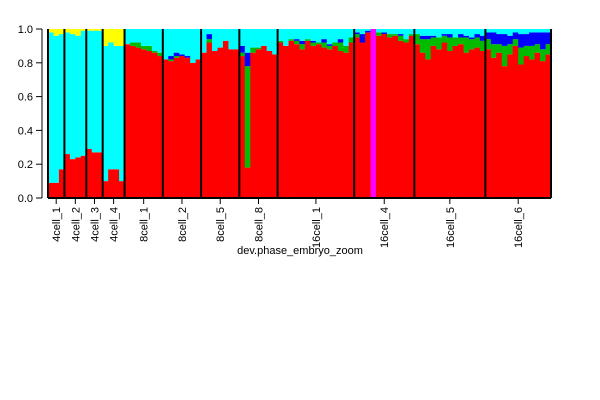 This screenshot has height=400, width=600. I want to click on group-label: 16cell_6, so click(519, 227).